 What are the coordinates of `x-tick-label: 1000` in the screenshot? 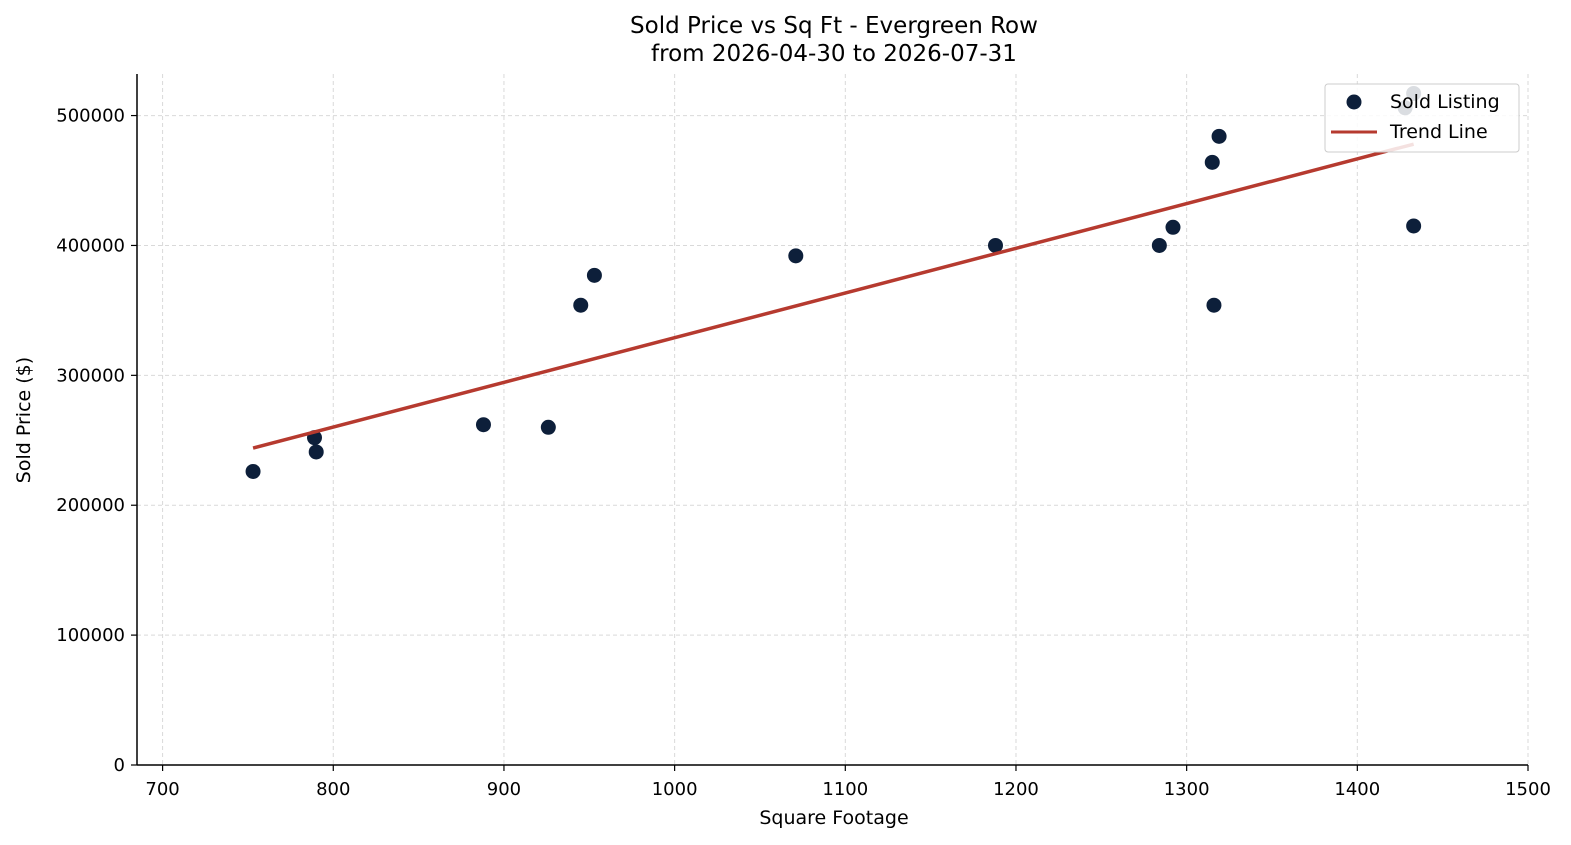 It's located at (675, 789).